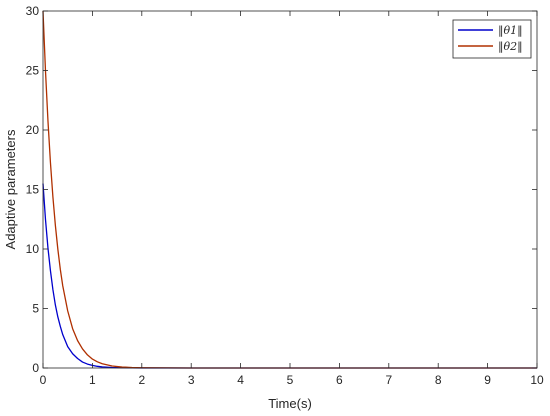  I want to click on x-tick-label: 2, so click(141, 380).